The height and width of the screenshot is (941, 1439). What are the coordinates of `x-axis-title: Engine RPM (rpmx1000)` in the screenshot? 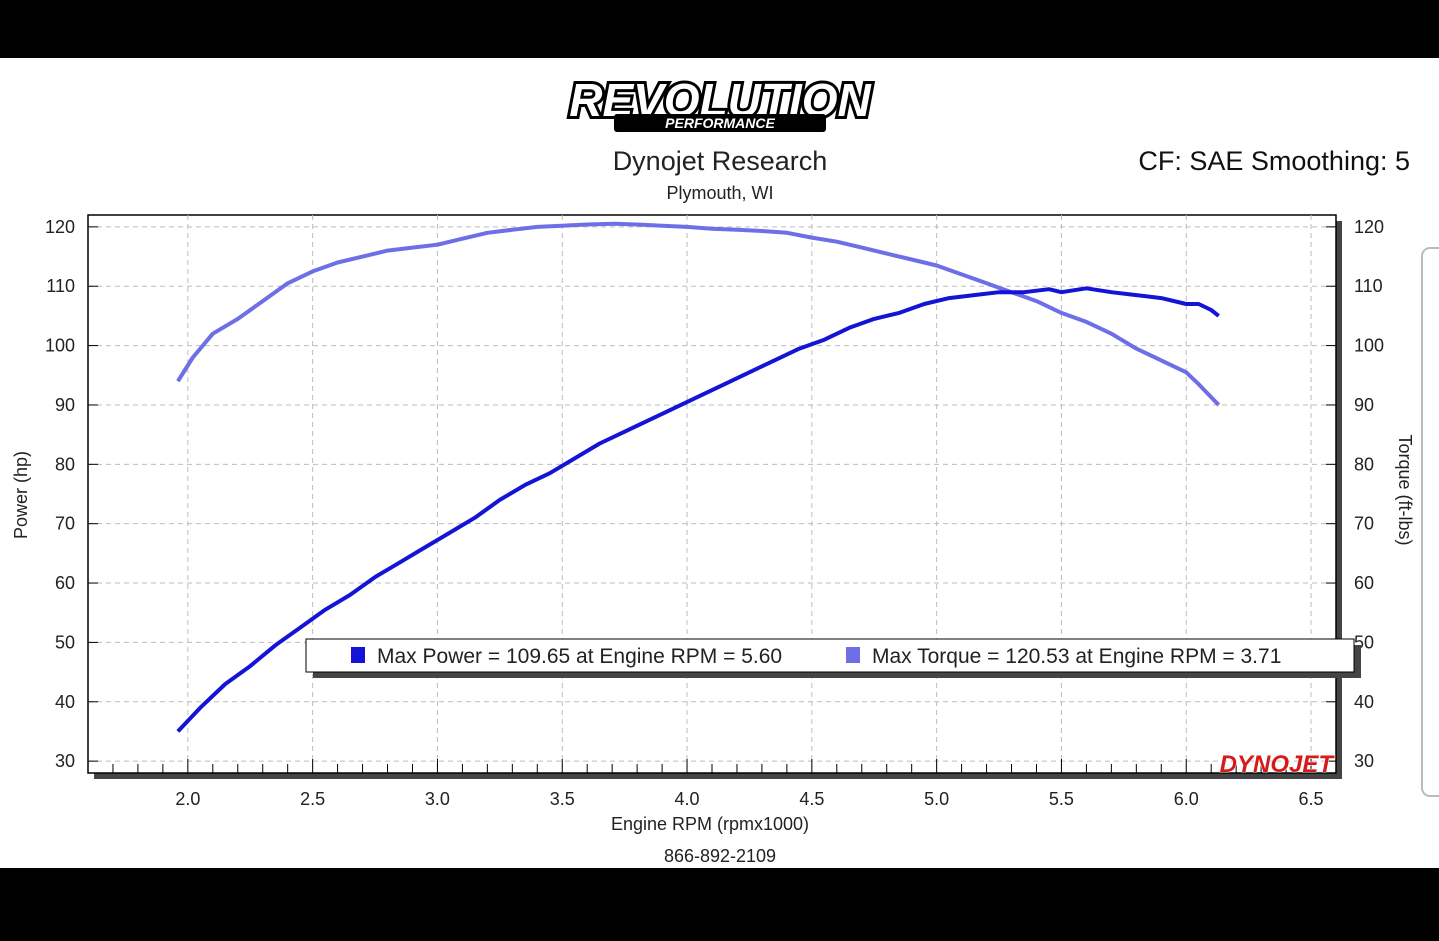 It's located at (710, 824).